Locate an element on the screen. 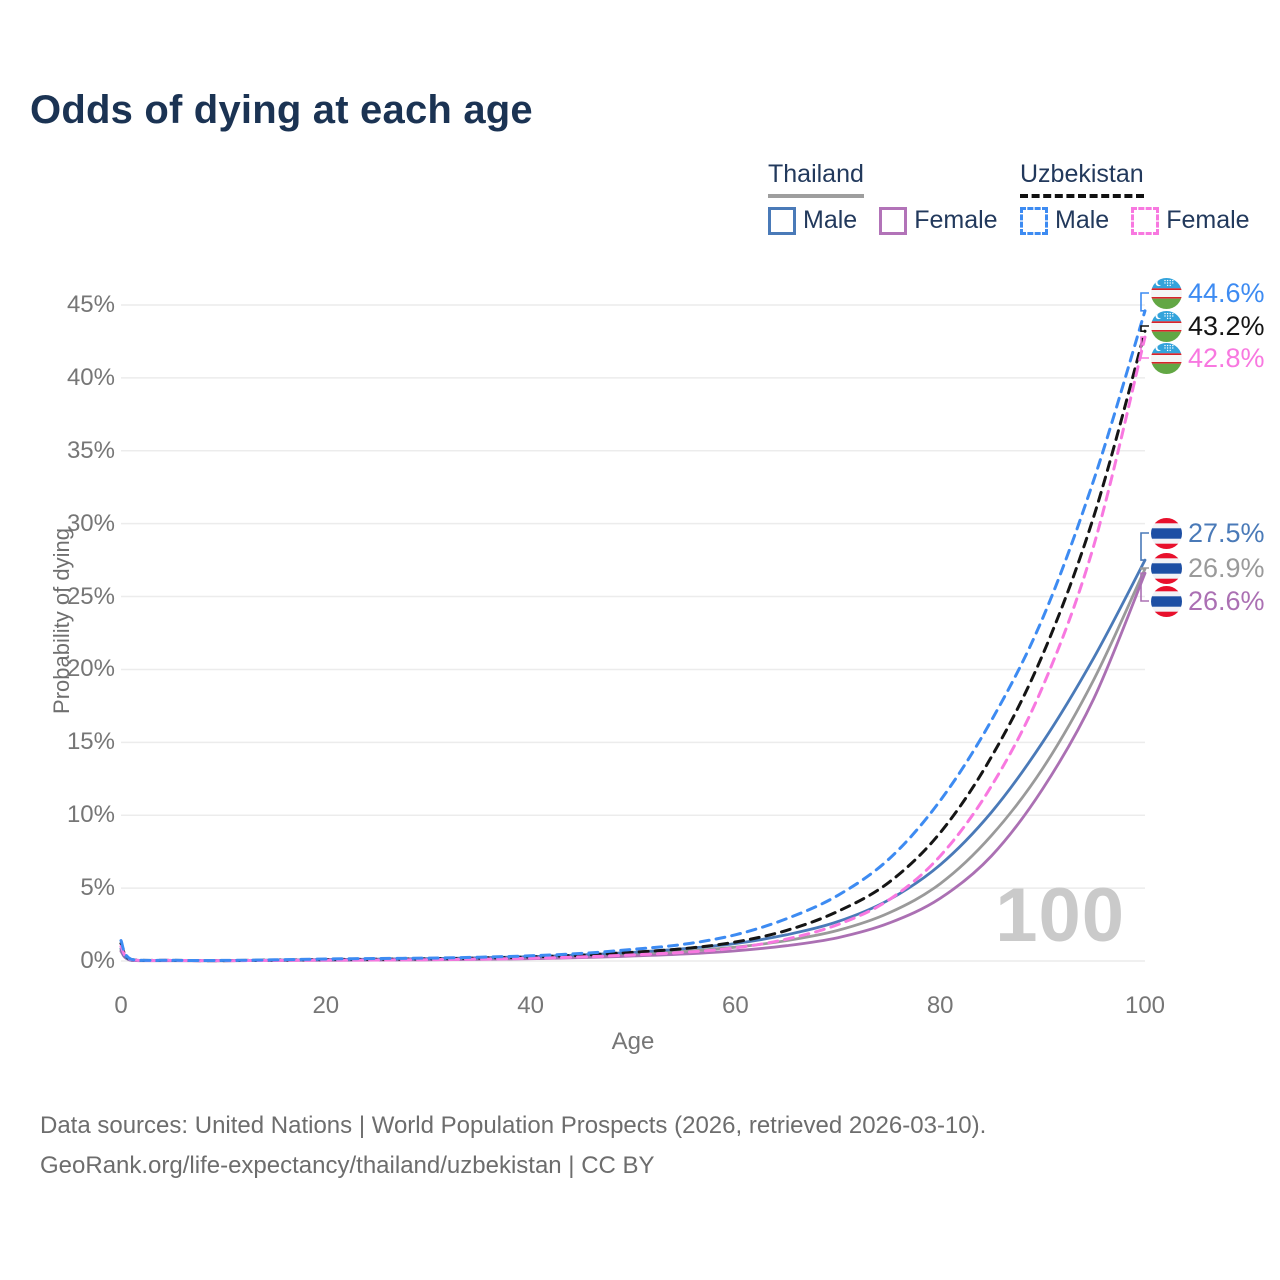 This screenshot has height=1280, width=1280. legend-item-uzbekistan-male: Male is located at coordinates (1064, 220).